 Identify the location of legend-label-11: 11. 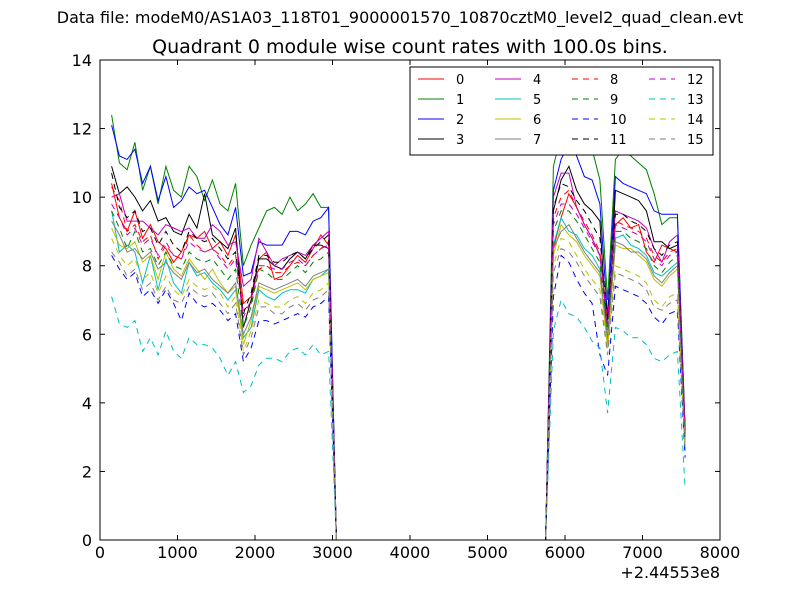
(618, 140).